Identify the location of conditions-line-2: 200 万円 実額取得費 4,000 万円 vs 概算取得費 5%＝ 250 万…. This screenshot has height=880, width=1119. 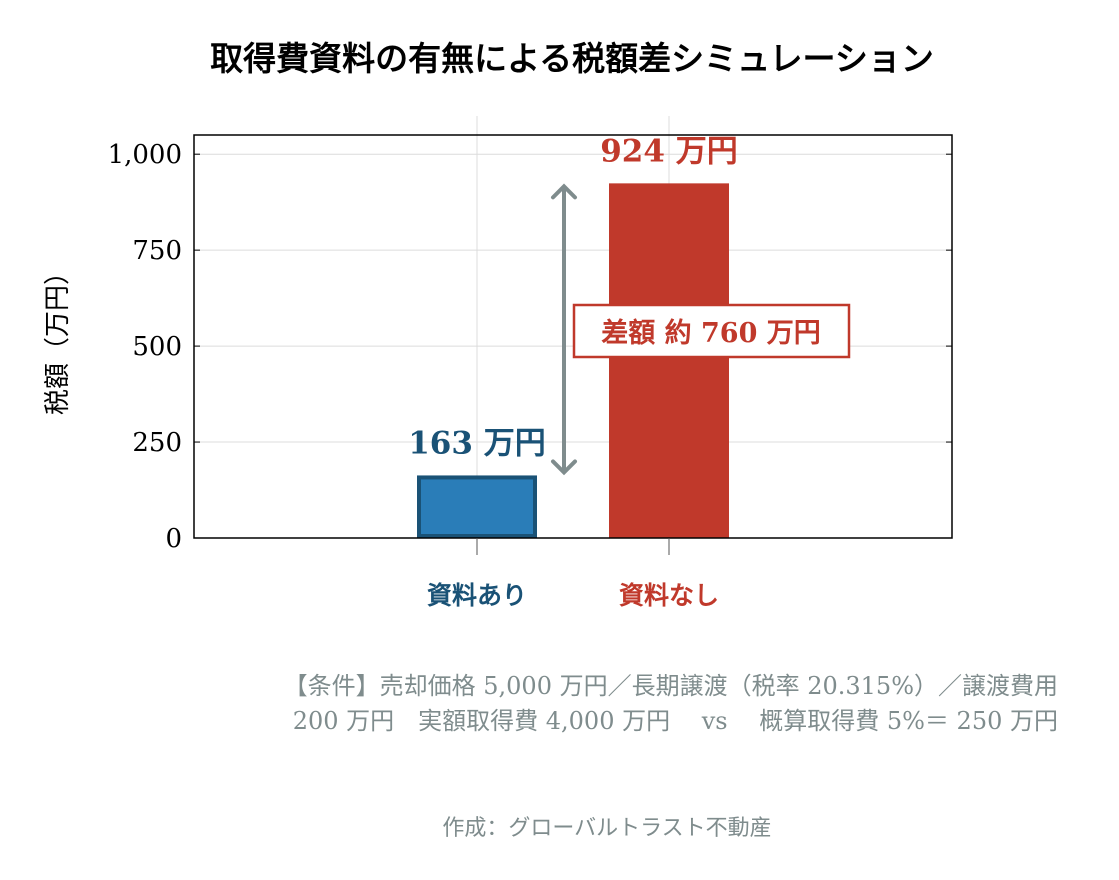
(675, 721).